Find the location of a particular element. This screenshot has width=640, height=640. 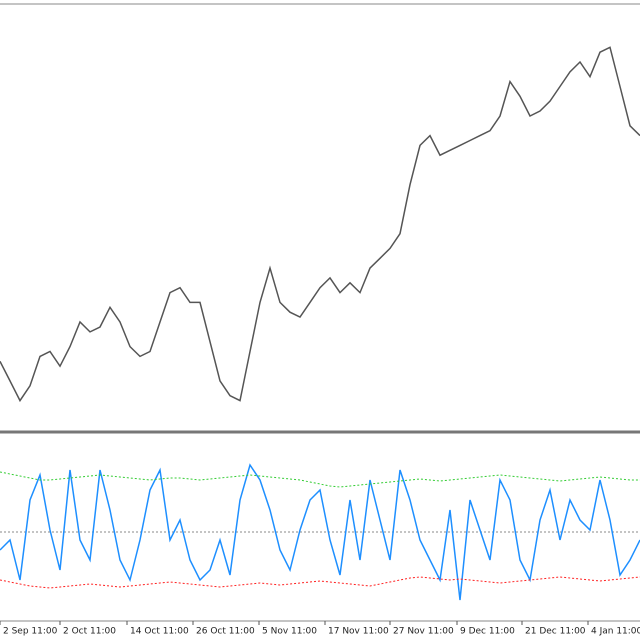

x-tick-label: 17 Nov 11:00 is located at coordinates (358, 632).